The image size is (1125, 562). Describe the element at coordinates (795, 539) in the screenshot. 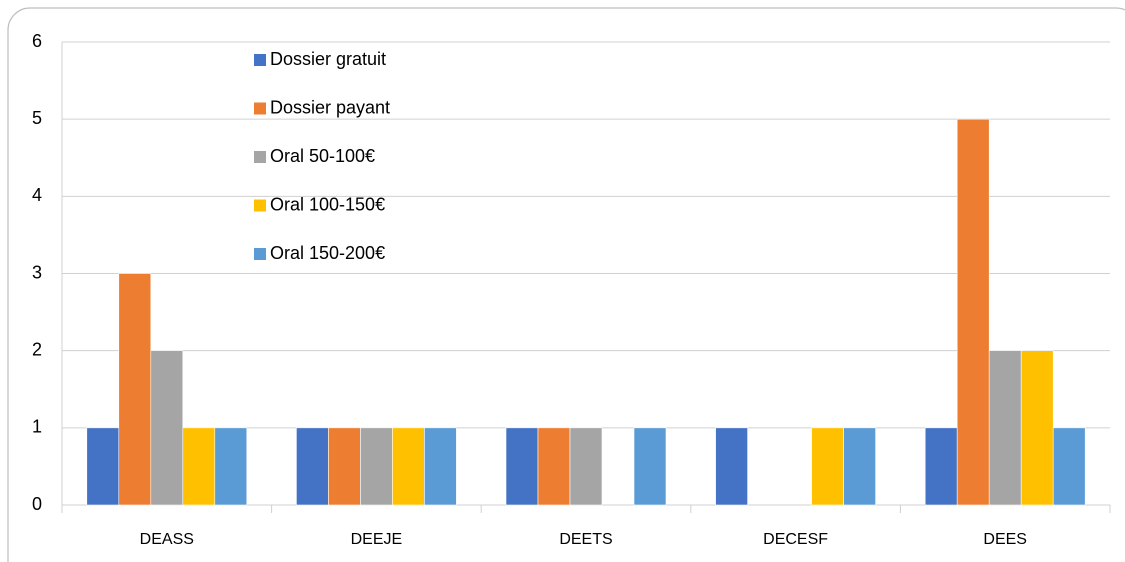

I see `x-tick-label: DECESF` at that location.